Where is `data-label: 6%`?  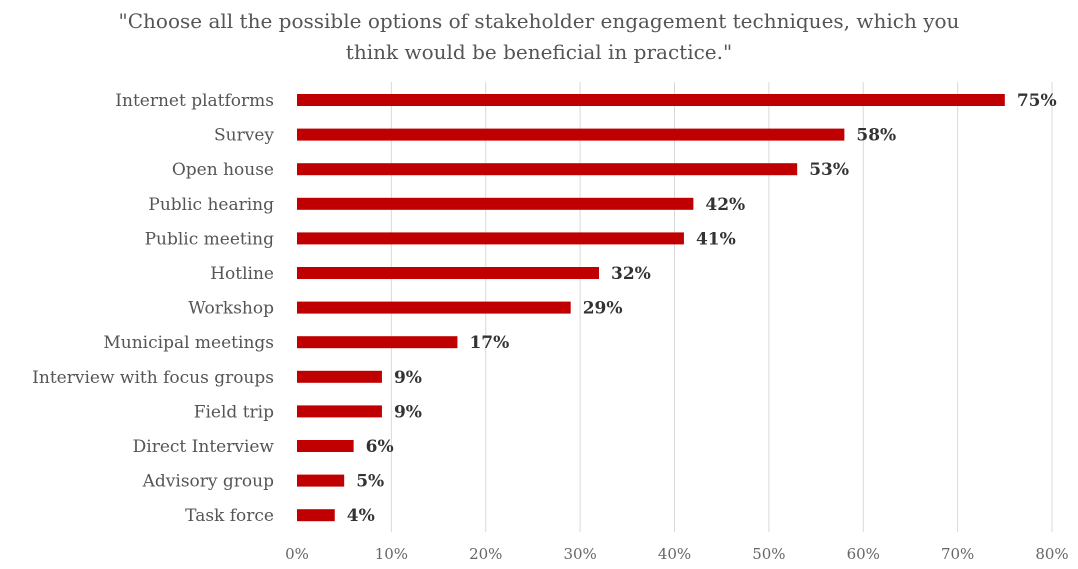
data-label: 6% is located at coordinates (380, 447).